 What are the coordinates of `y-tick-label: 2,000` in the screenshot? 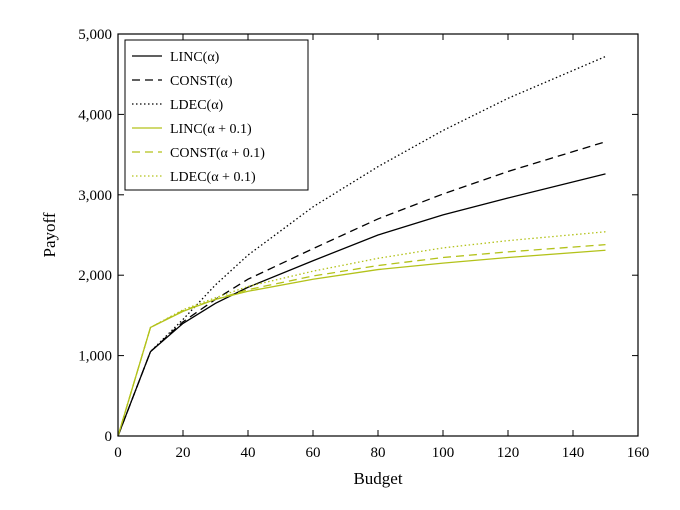 It's located at (95, 276).